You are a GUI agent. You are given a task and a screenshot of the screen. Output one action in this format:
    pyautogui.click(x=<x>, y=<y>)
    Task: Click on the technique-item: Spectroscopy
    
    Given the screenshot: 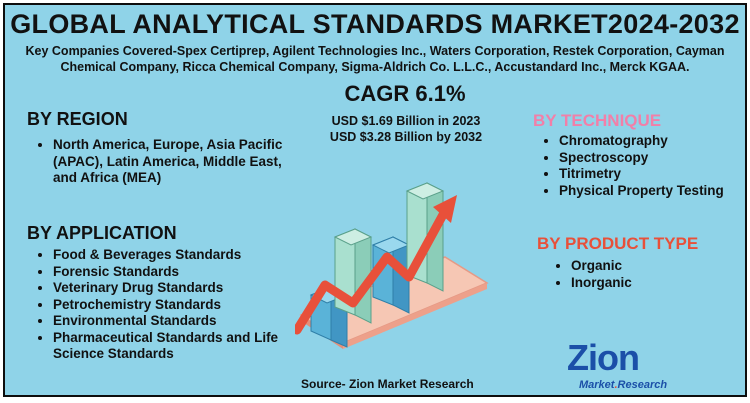 What is the action you would take?
    pyautogui.click(x=654, y=158)
    